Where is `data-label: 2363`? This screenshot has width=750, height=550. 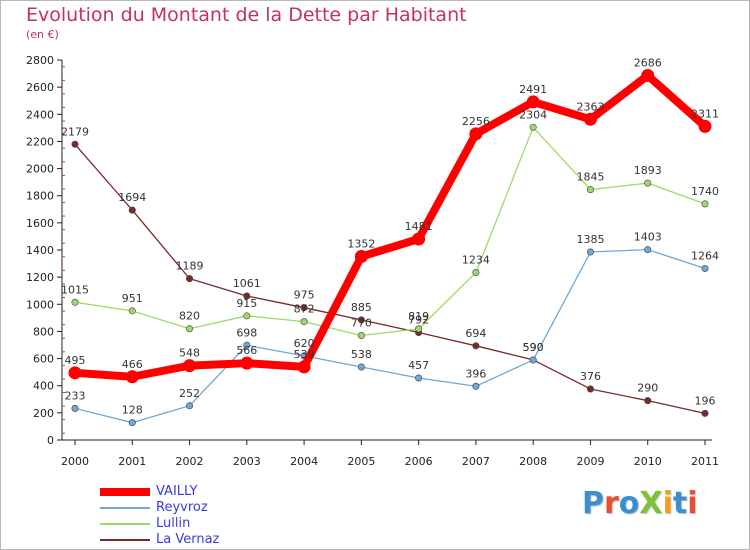
data-label: 2363 is located at coordinates (590, 106).